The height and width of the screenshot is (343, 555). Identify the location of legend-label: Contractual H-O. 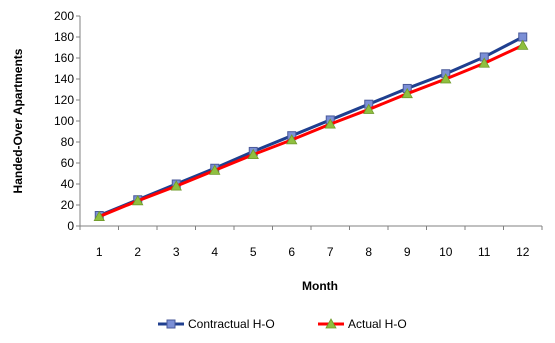
(231, 324).